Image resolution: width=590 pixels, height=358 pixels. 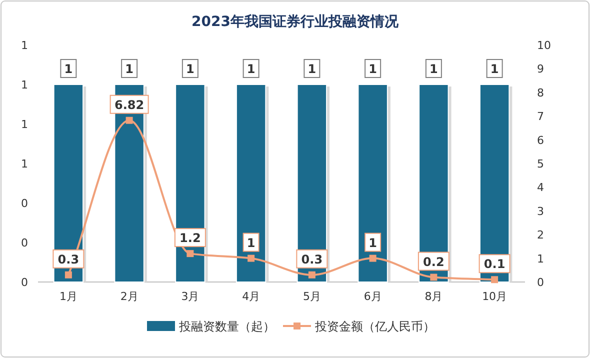 What do you see at coordinates (129, 105) in the screenshot?
I see `data-label: 6.82` at bounding box center [129, 105].